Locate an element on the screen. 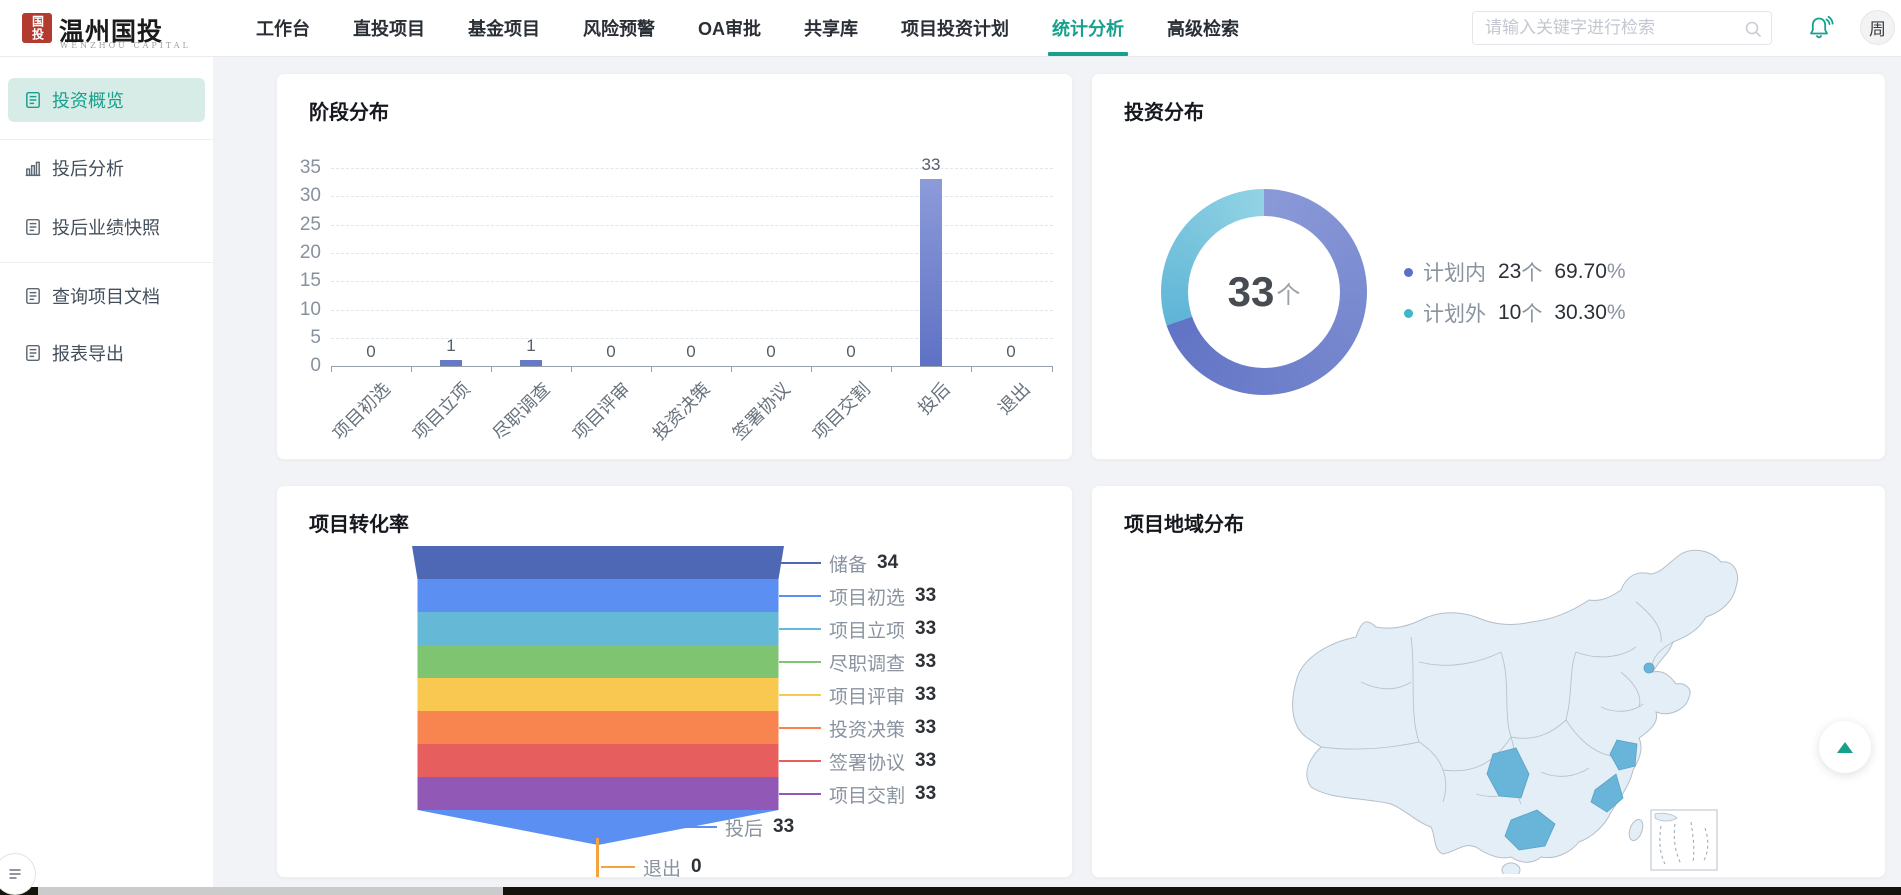 The image size is (1901, 895). province-beijing is located at coordinates (1649, 668).